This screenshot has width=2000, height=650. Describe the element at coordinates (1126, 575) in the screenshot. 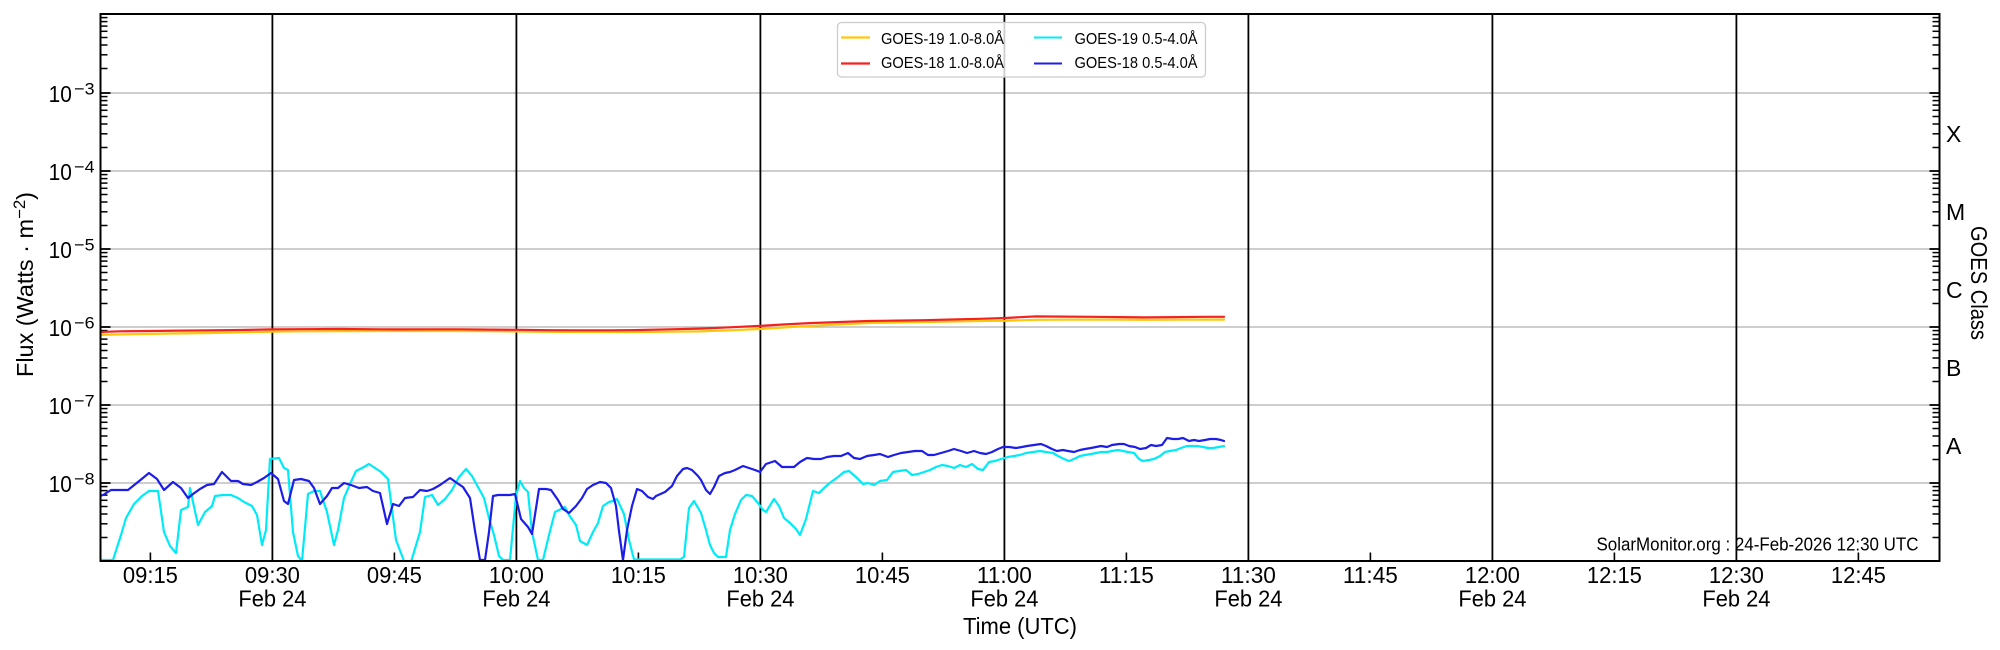

I see `svg-text: 11:15` at that location.